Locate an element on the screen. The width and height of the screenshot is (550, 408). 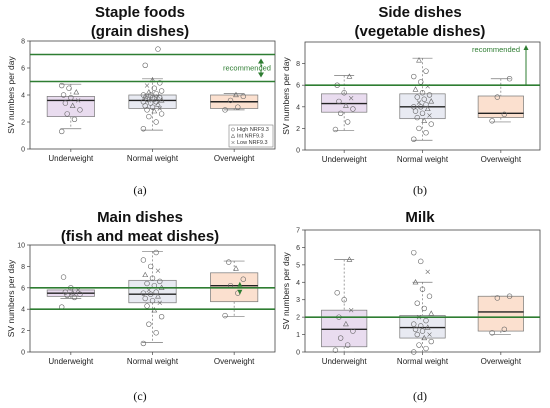
chart-title-line-2: (fish and meat dishes) is located at coordinates (140, 236).